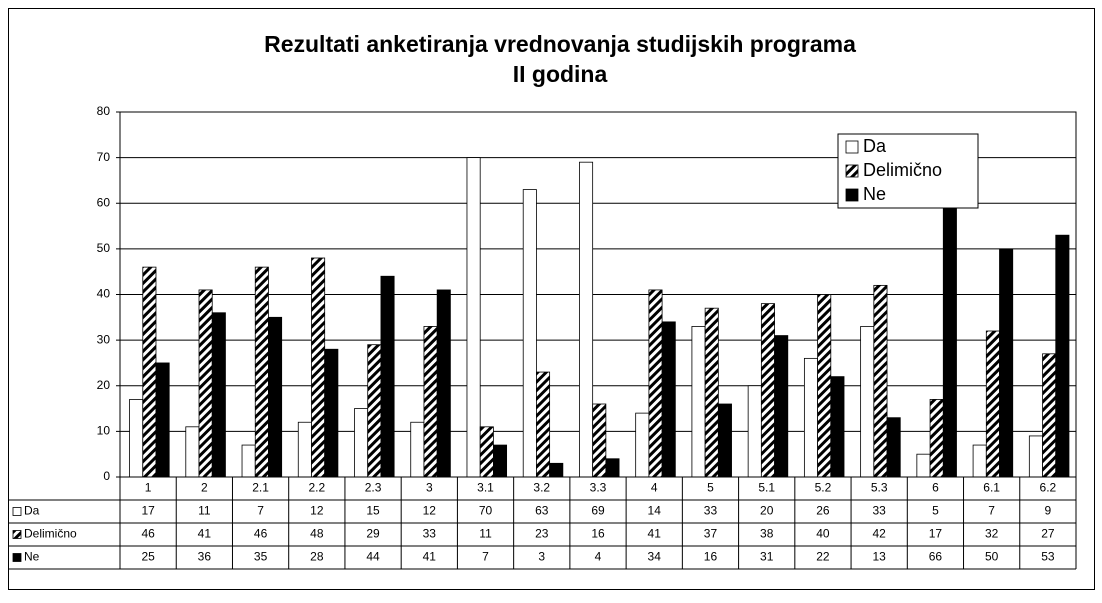 This screenshot has width=1102, height=603. I want to click on table-value: 3, so click(541, 557).